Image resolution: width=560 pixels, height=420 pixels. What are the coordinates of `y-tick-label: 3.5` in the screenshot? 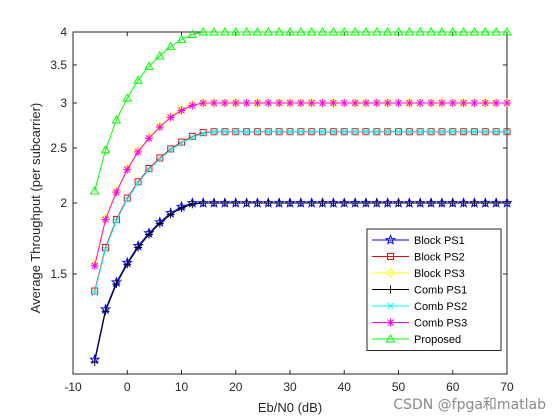 It's located at (58, 65).